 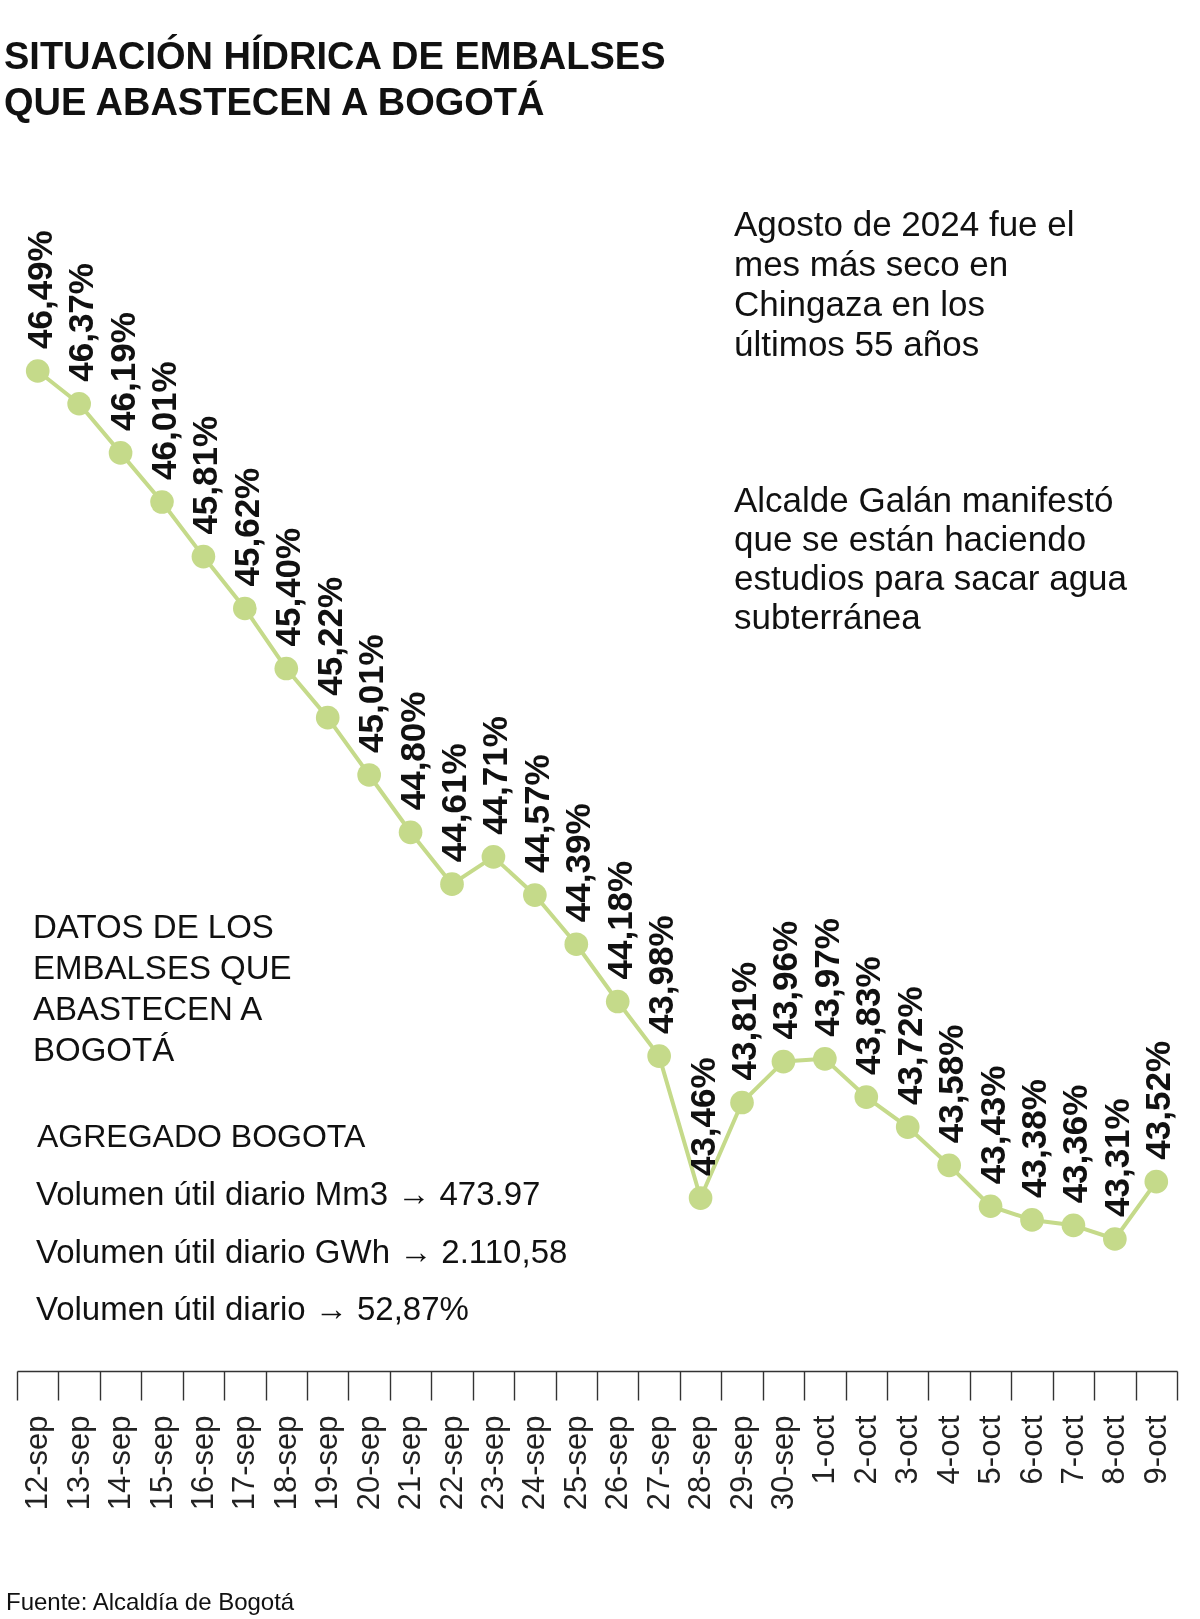 What do you see at coordinates (202, 1463) in the screenshot?
I see `x-tick-label: 16-sep` at bounding box center [202, 1463].